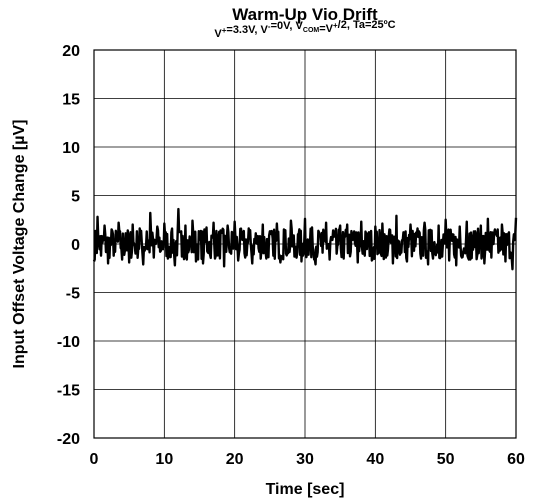 This screenshot has width=535, height=502. I want to click on y-tick-label: -20, so click(68, 439).